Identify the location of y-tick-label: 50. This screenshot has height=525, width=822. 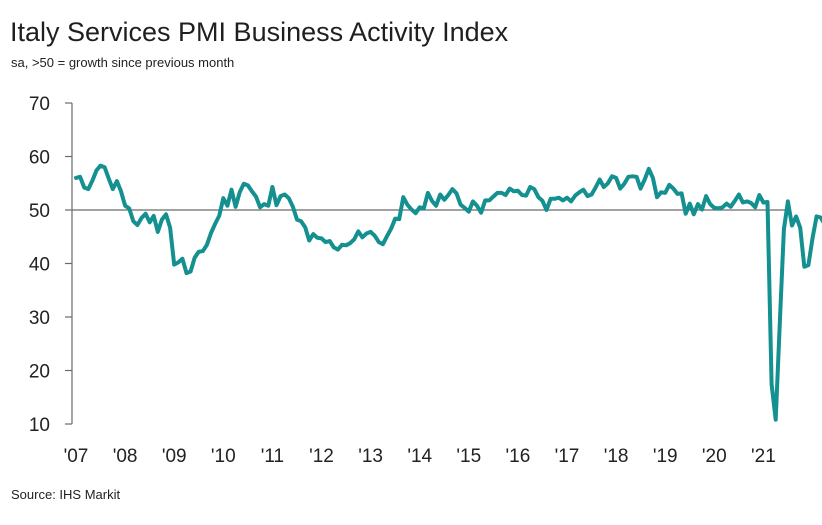
(39, 211).